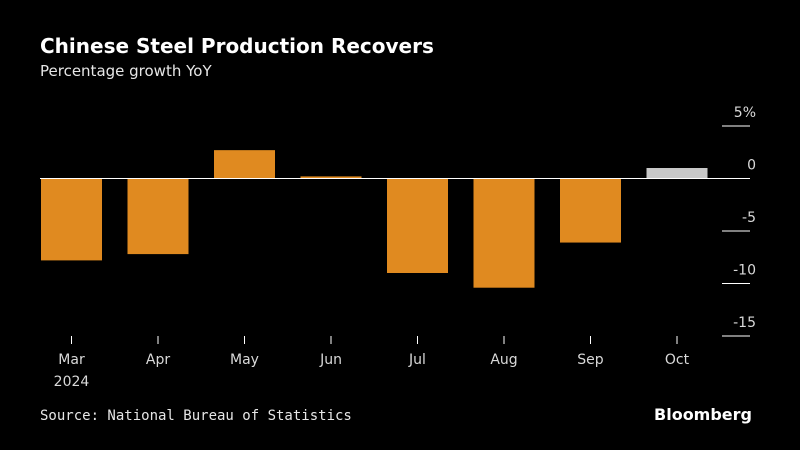  I want to click on bar-mar, so click(71, 219).